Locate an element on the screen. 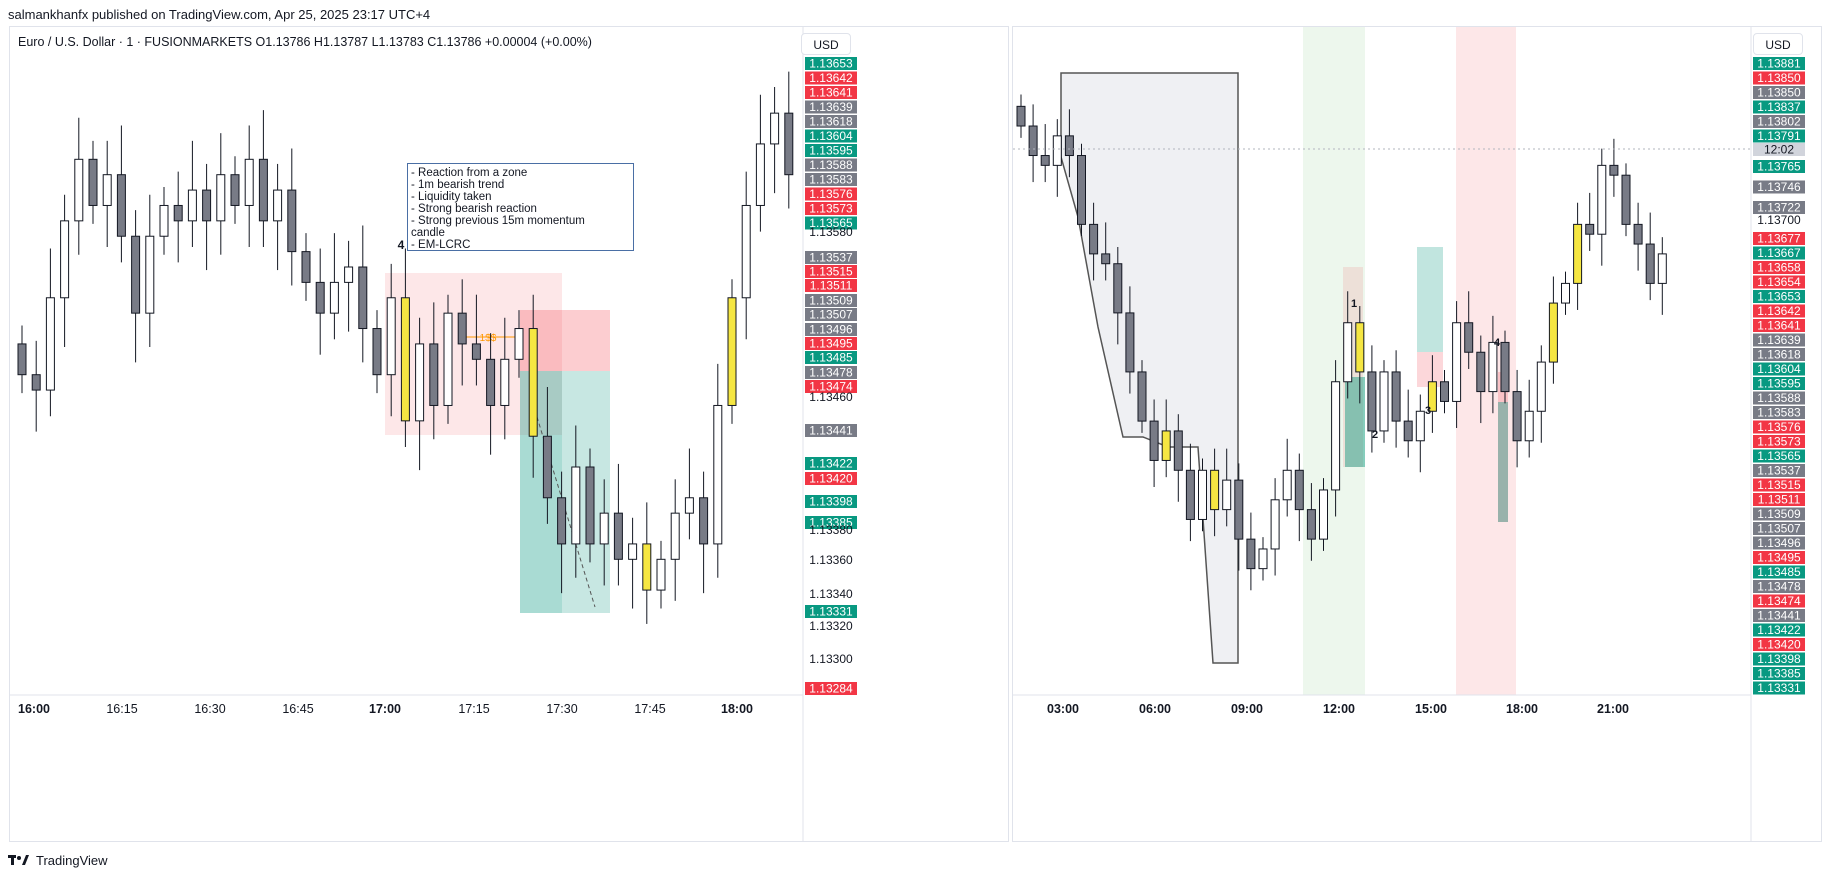 This screenshot has height=875, width=1830. price-label: 1.13837 is located at coordinates (1779, 107).